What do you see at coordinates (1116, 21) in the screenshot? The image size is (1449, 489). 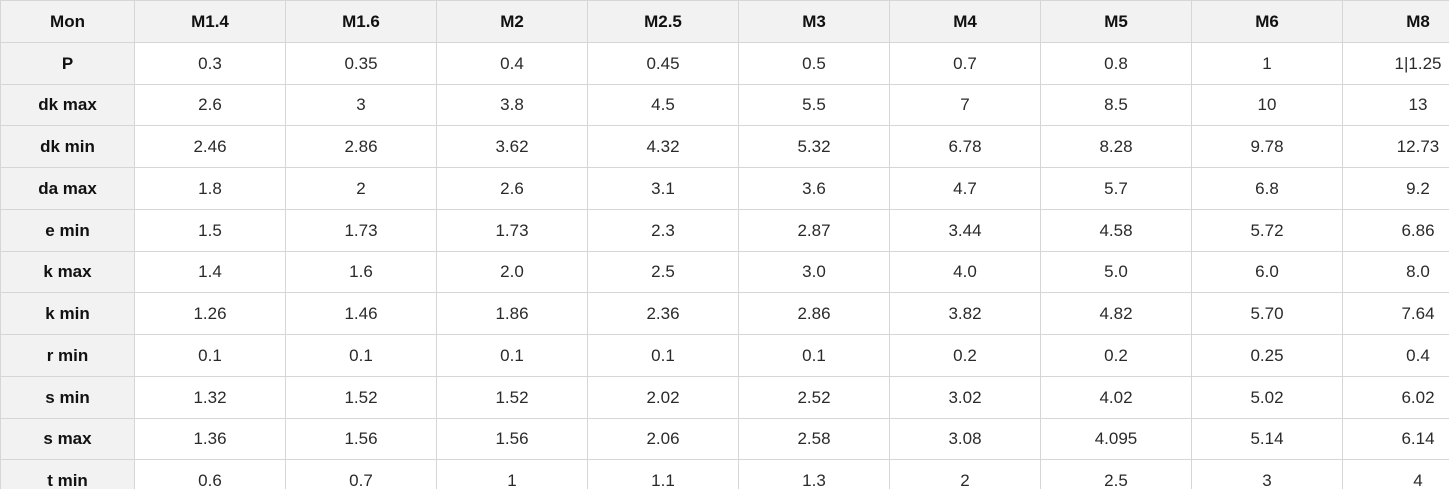 I see `column-header: M5` at bounding box center [1116, 21].